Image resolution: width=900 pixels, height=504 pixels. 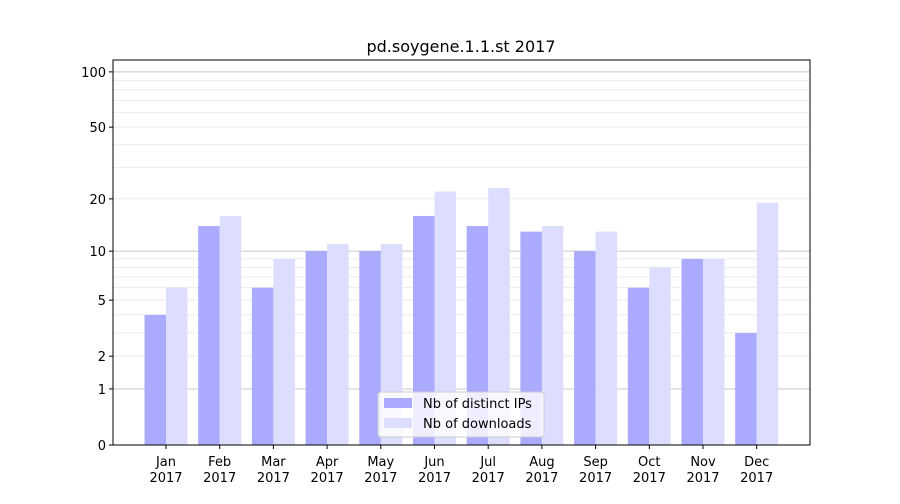 I want to click on x-tick-label: Feb, so click(x=219, y=462).